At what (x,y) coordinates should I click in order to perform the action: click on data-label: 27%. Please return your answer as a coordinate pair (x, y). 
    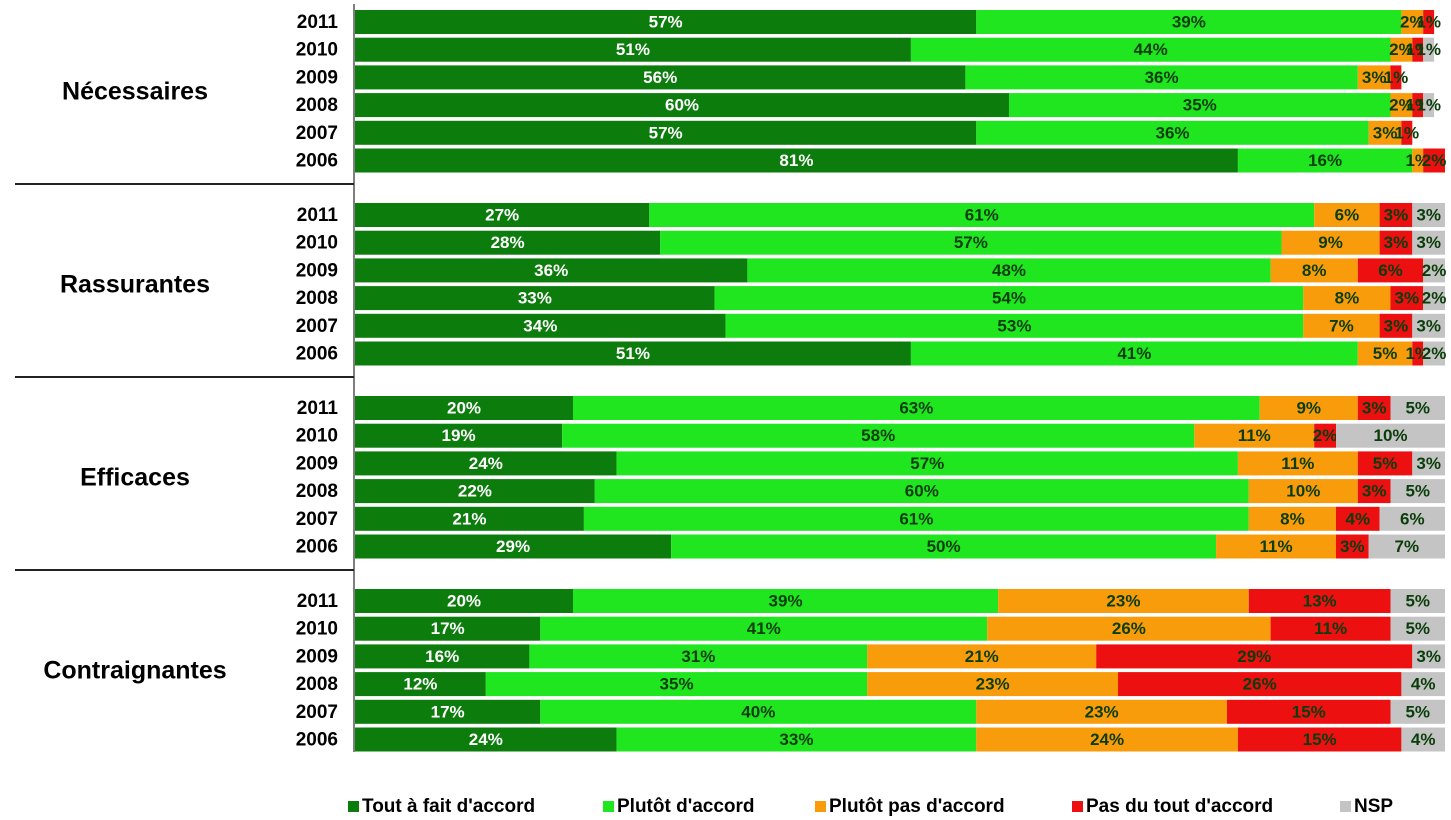
    Looking at the image, I should click on (502, 214).